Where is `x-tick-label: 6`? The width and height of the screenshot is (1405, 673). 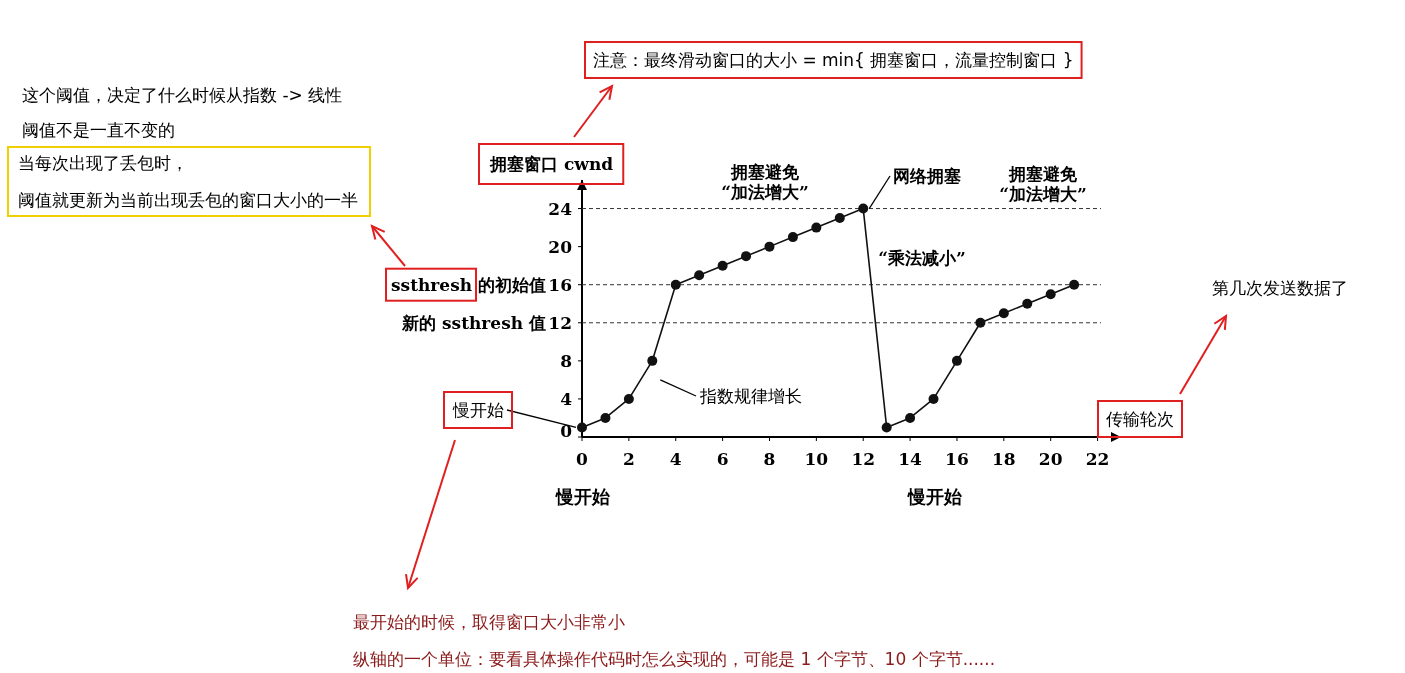
x-tick-label: 6 is located at coordinates (722, 459).